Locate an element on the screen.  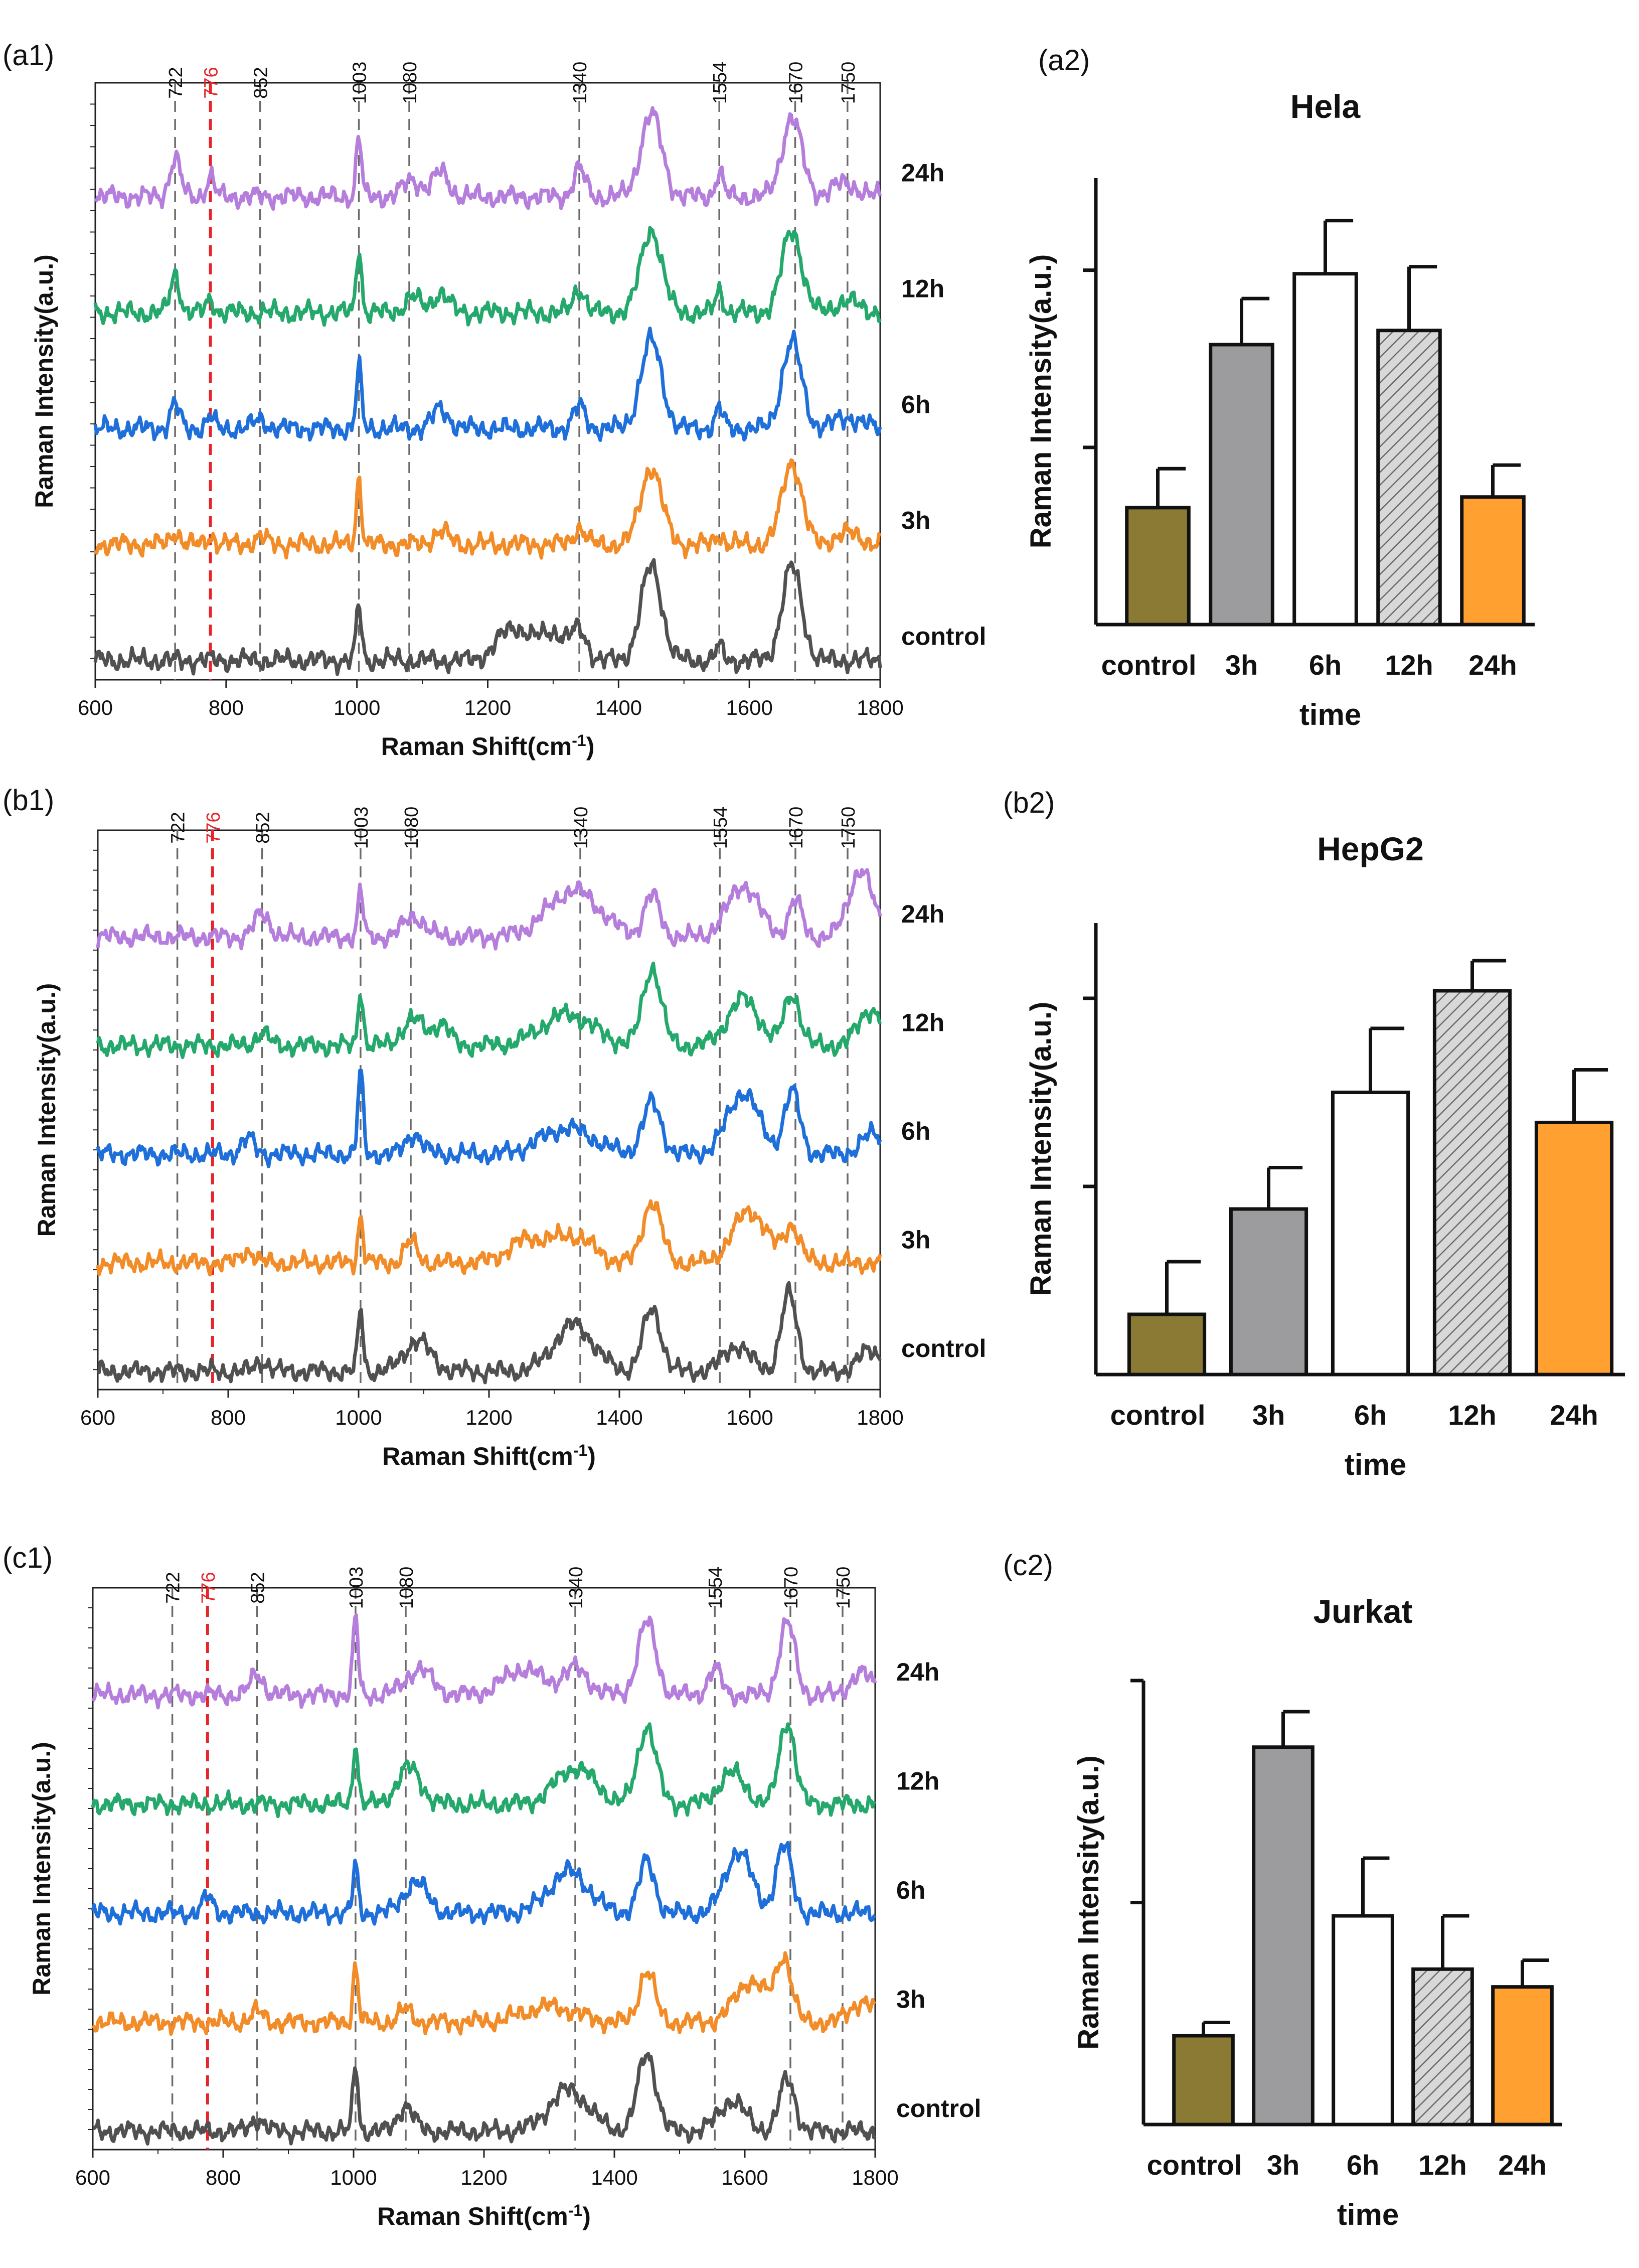
chart-title-c2: Jurkat is located at coordinates (1362, 1611).